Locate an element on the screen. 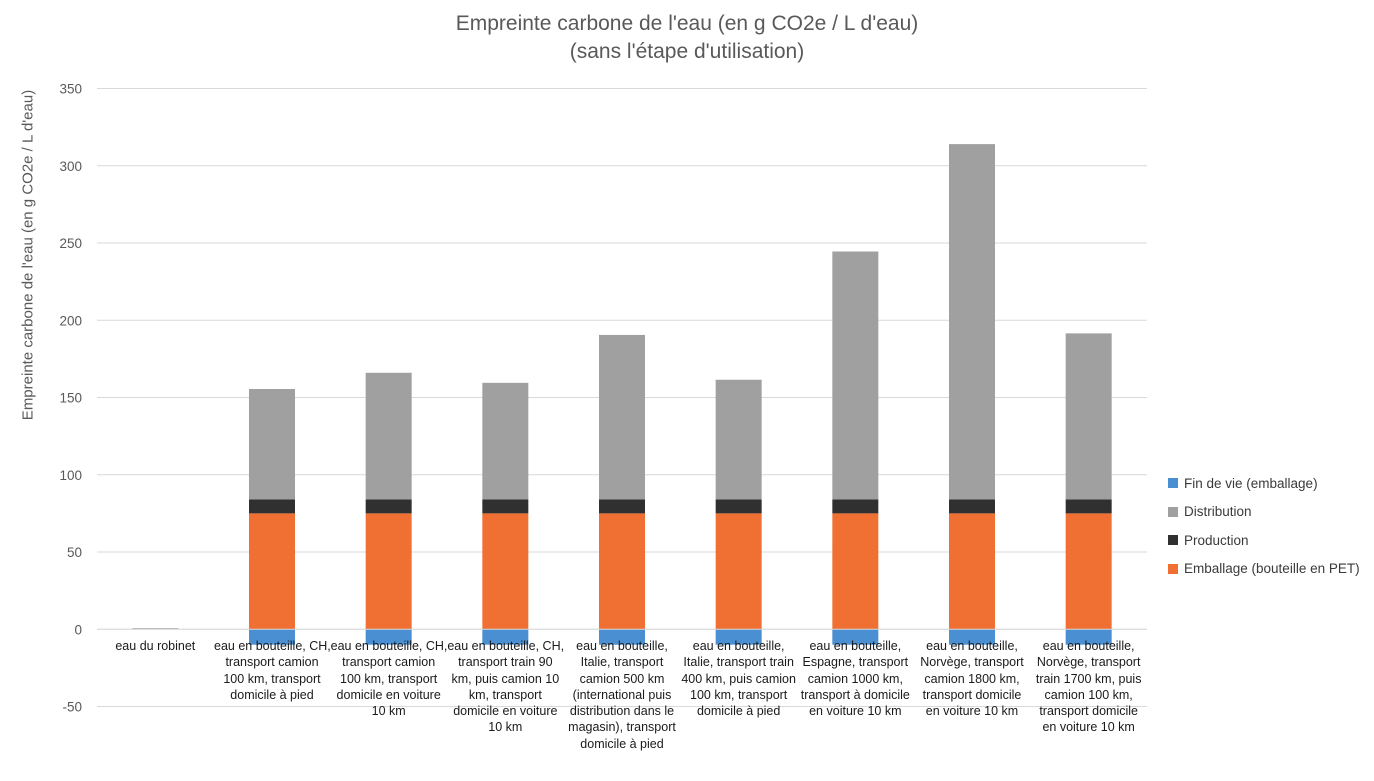 The image size is (1374, 781). legend-label: Distribution is located at coordinates (1218, 512).